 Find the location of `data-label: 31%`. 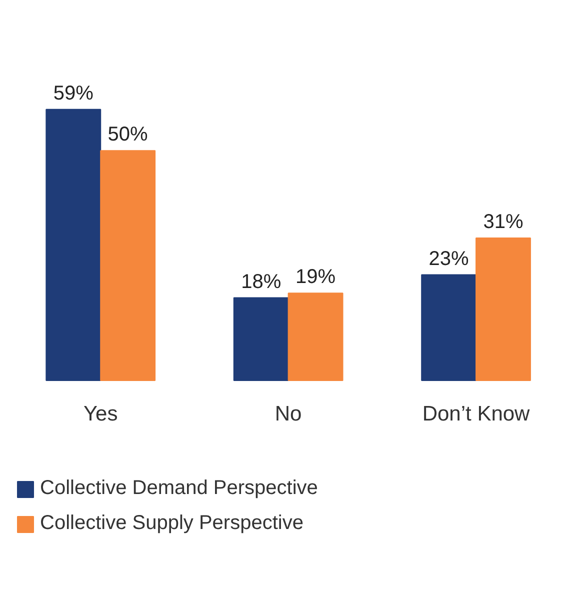

data-label: 31% is located at coordinates (503, 222).